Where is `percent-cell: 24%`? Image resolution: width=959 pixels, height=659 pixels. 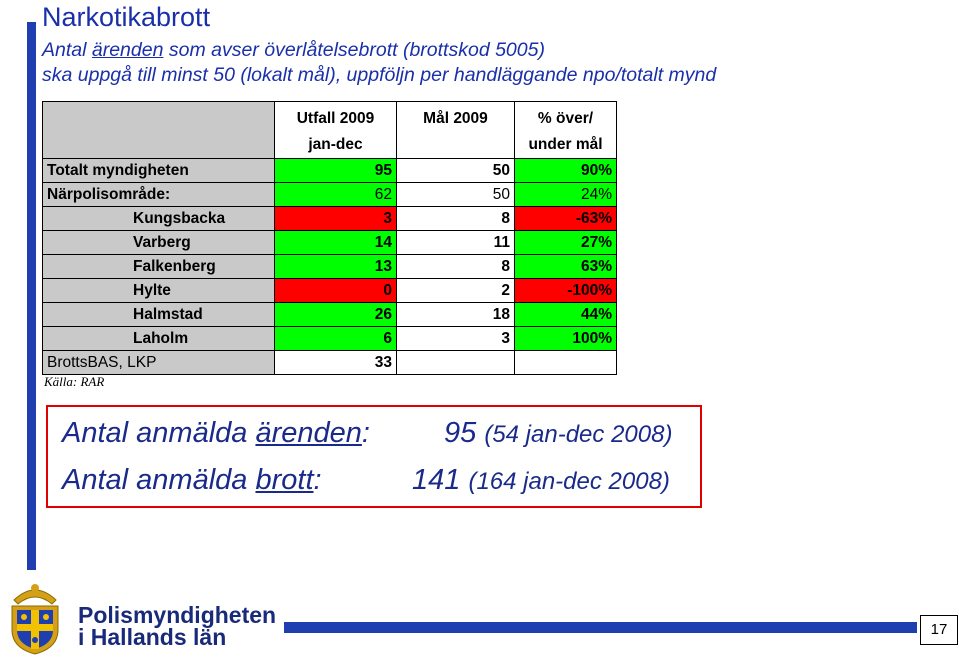 percent-cell: 24% is located at coordinates (565, 194).